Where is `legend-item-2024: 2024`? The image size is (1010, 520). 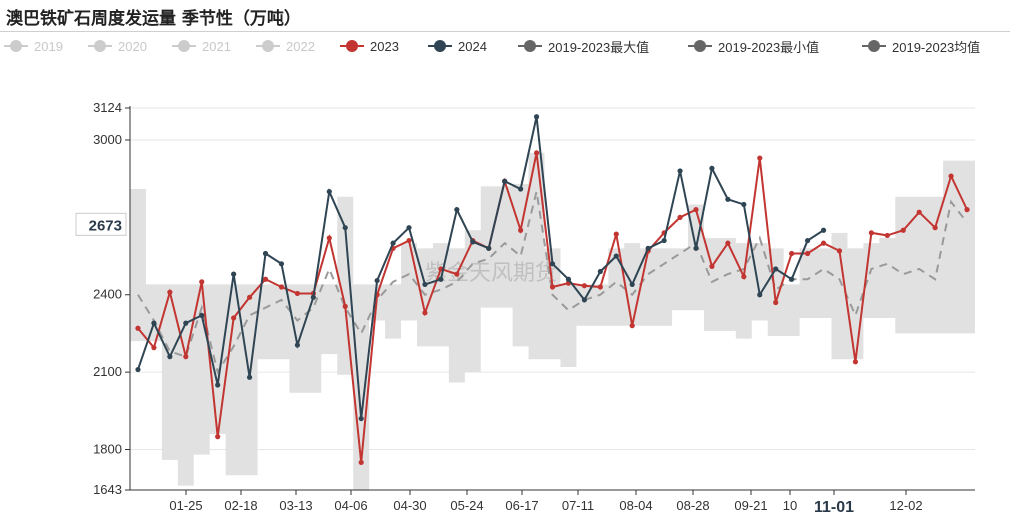 legend-item-2024: 2024 is located at coordinates (457, 46).